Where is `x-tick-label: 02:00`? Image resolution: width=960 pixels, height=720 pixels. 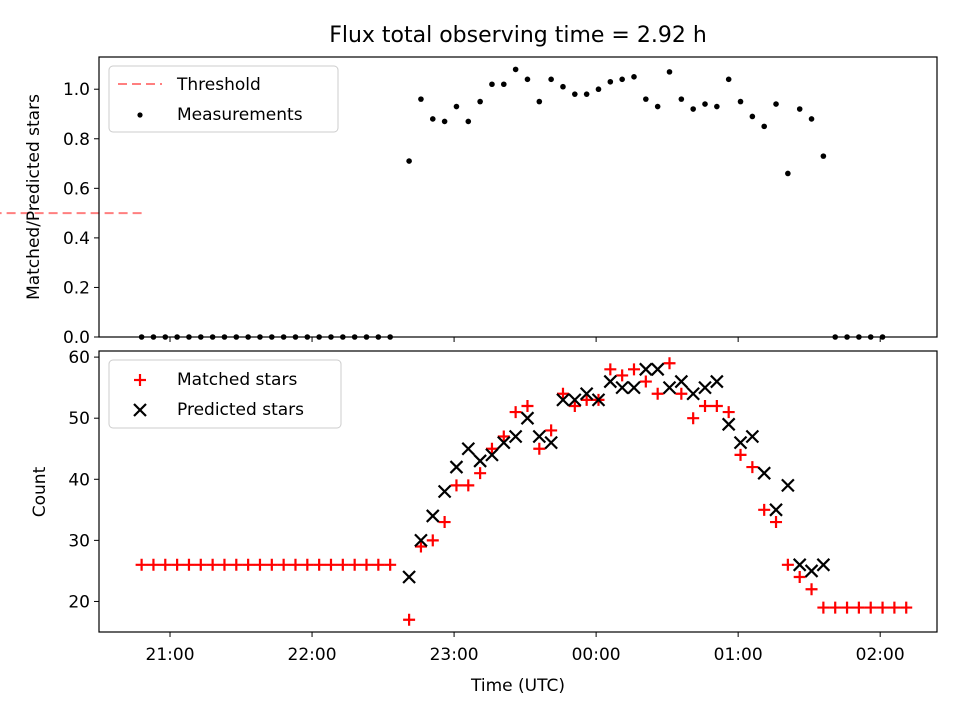
x-tick-label: 02:00 is located at coordinates (880, 655).